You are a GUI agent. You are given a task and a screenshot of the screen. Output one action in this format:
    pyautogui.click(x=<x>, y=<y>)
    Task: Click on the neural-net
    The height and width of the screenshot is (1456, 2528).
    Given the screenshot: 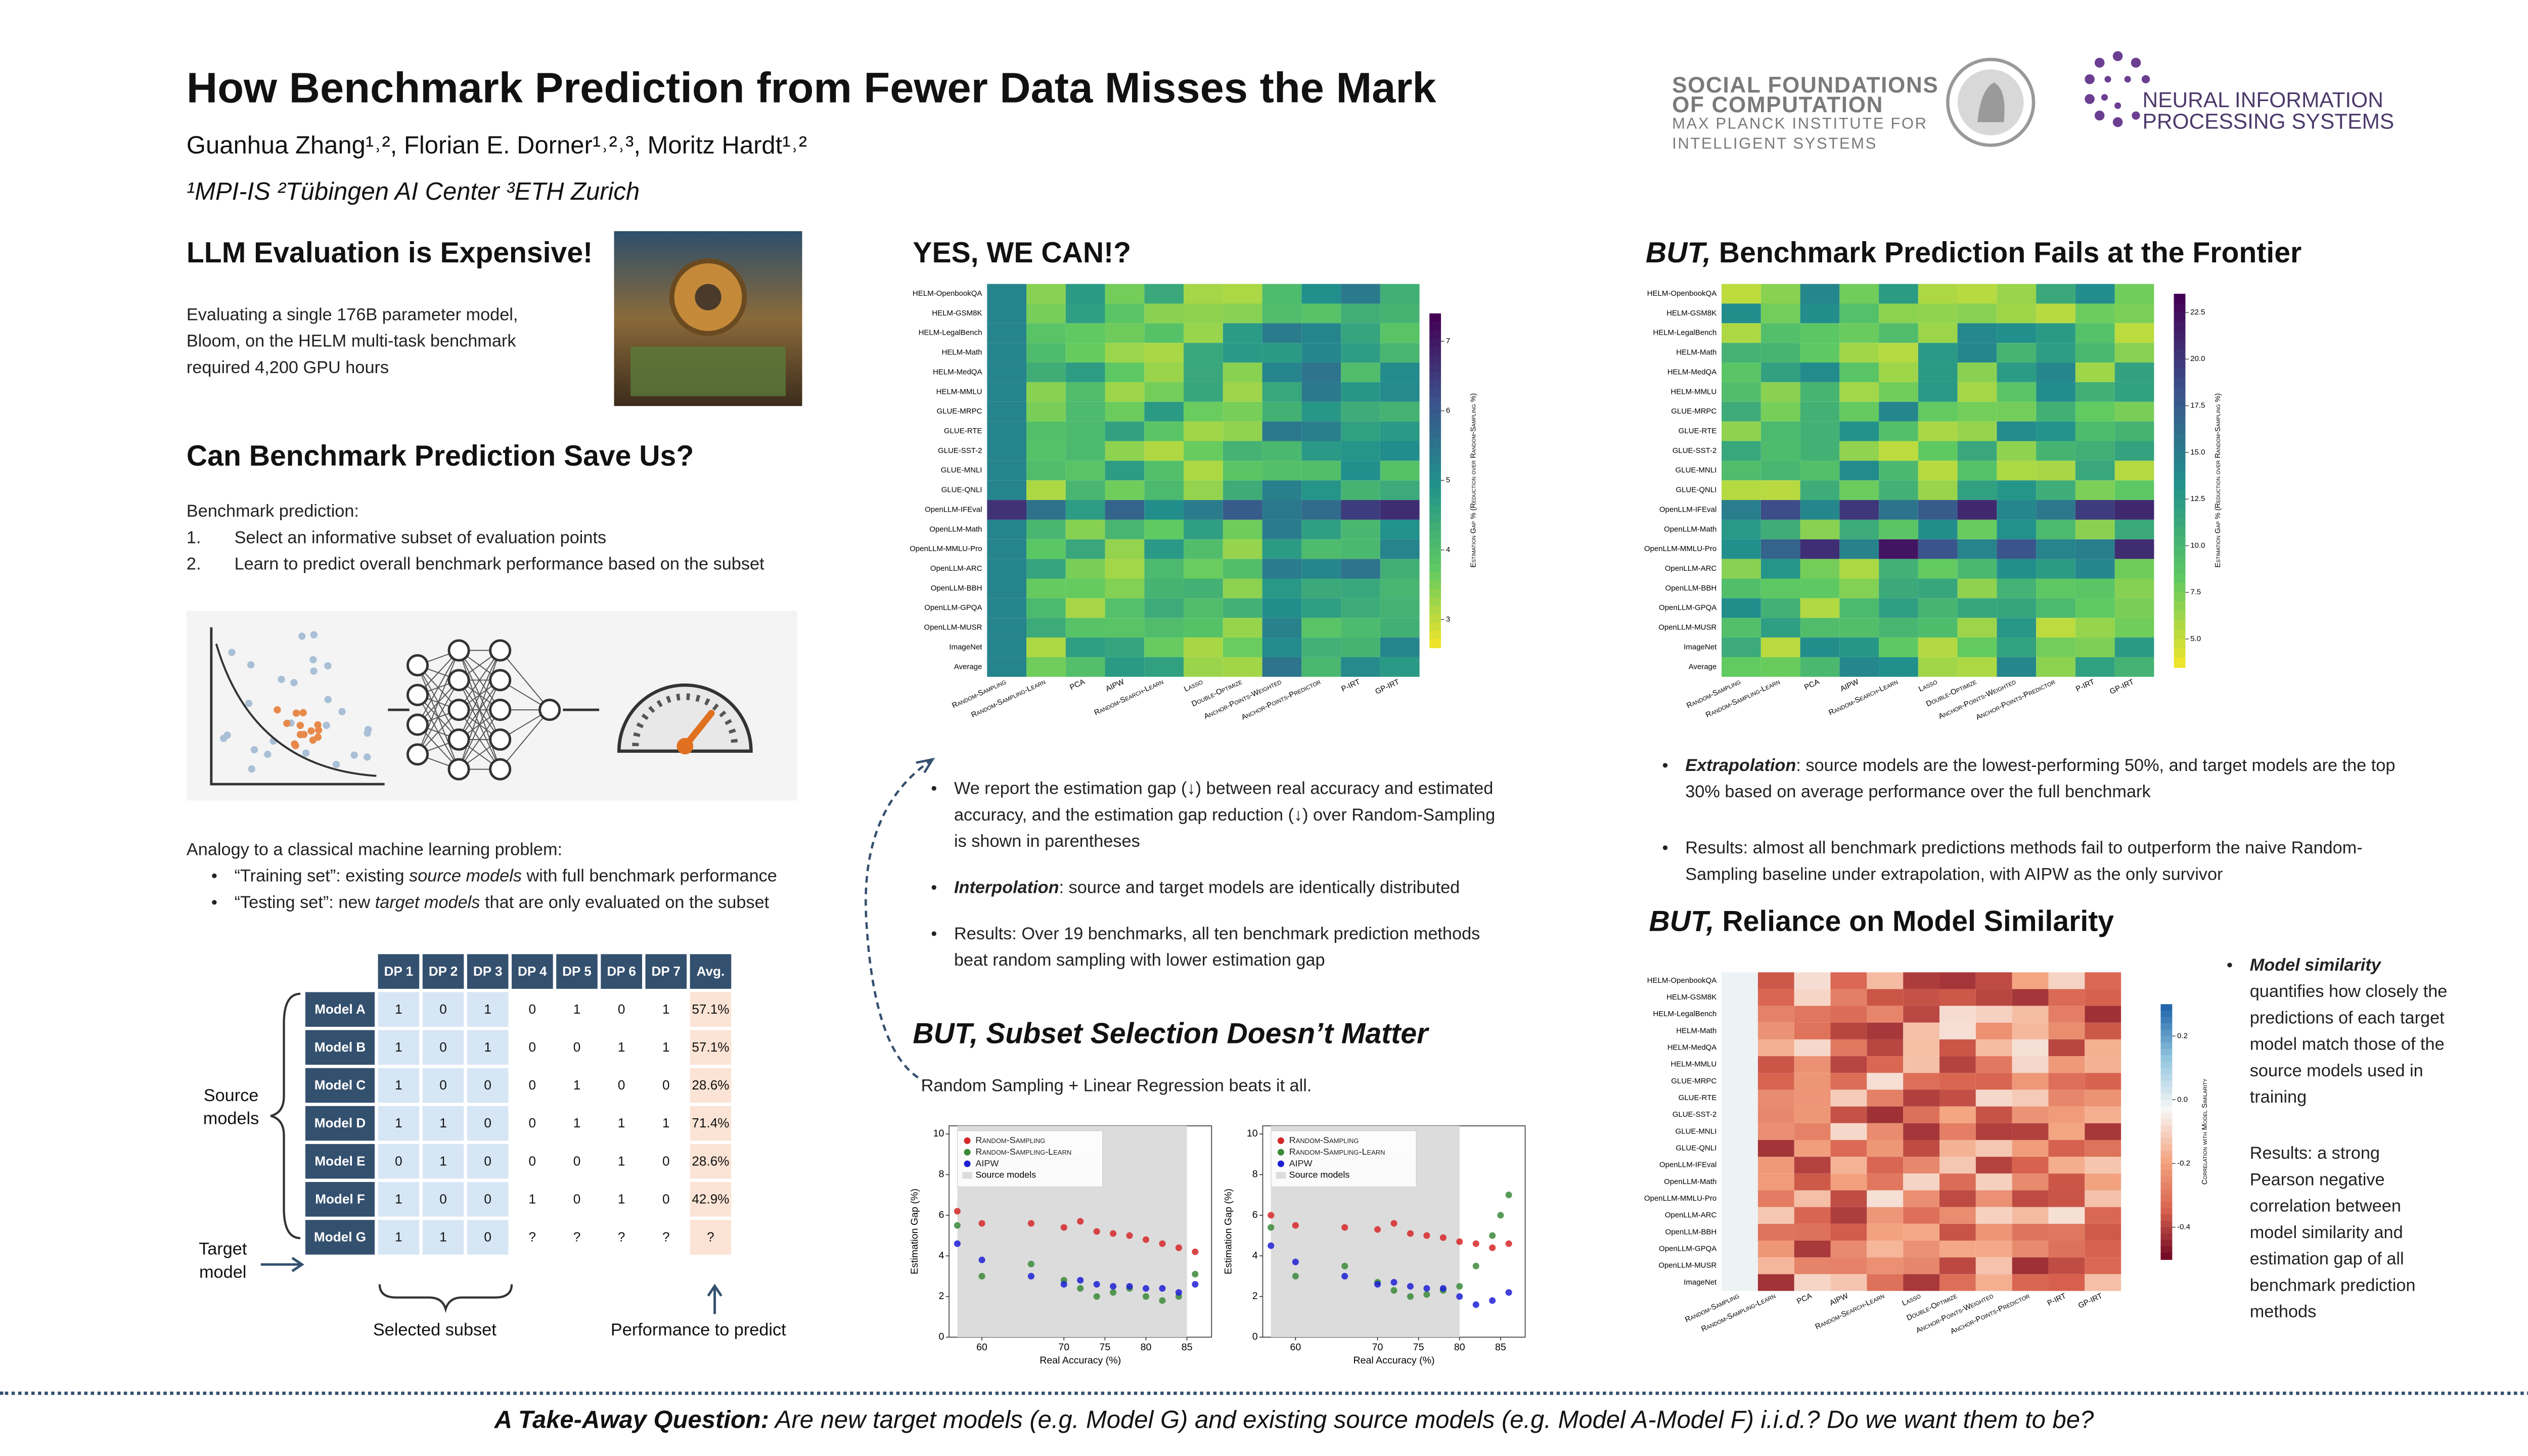 What is the action you would take?
    pyautogui.click(x=484, y=710)
    